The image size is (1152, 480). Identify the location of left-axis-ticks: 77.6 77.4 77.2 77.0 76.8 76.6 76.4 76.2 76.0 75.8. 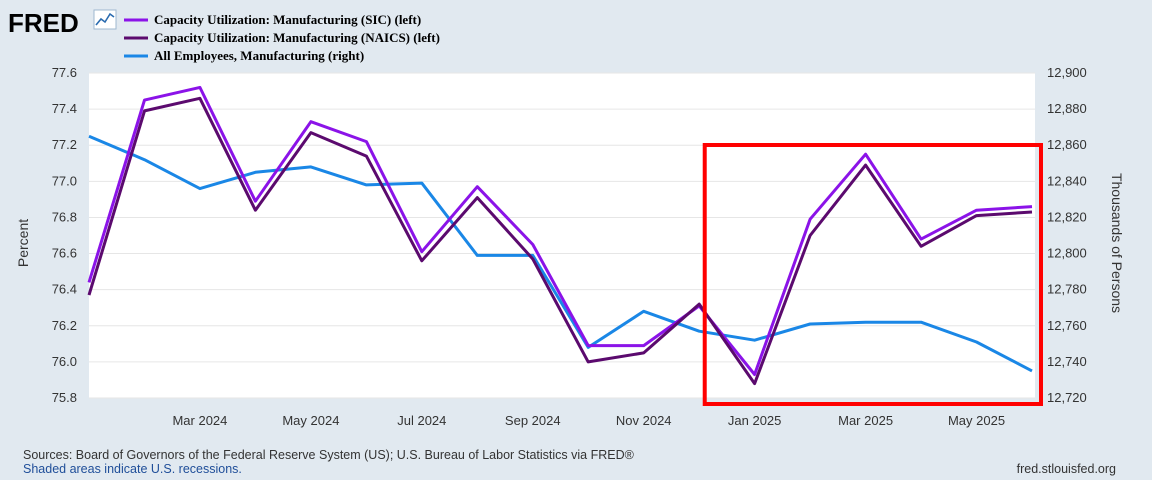
(64, 235).